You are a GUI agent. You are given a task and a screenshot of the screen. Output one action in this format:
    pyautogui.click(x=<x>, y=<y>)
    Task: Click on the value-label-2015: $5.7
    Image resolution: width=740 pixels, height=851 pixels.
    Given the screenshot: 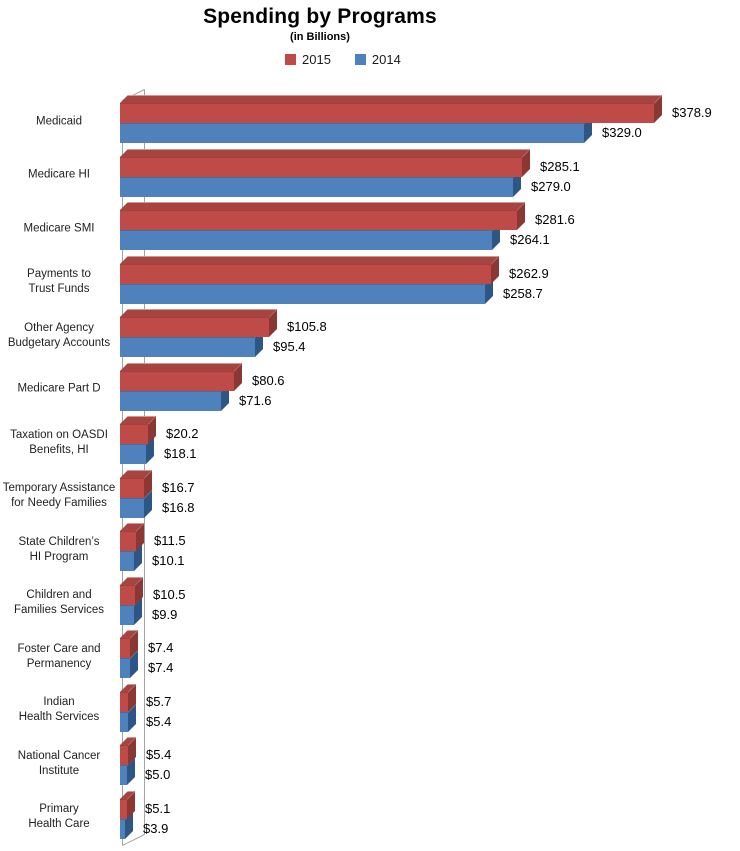 What is the action you would take?
    pyautogui.click(x=159, y=701)
    